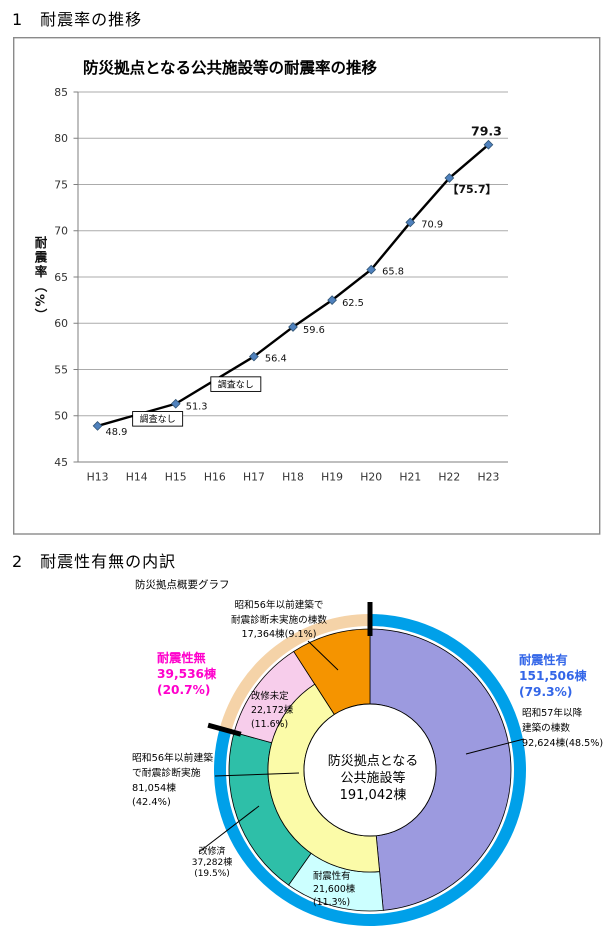 Image resolution: width=614 pixels, height=932 pixels. What do you see at coordinates (215, 477) in the screenshot?
I see `x-tick-label: H16` at bounding box center [215, 477].